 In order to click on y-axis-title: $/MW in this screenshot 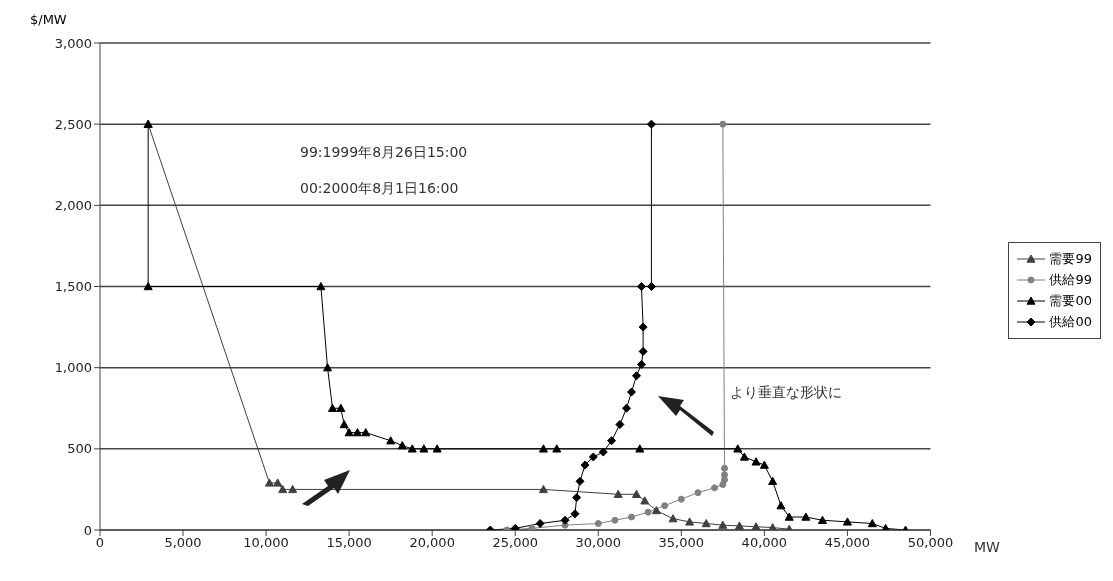, I will do `click(48, 19)`.